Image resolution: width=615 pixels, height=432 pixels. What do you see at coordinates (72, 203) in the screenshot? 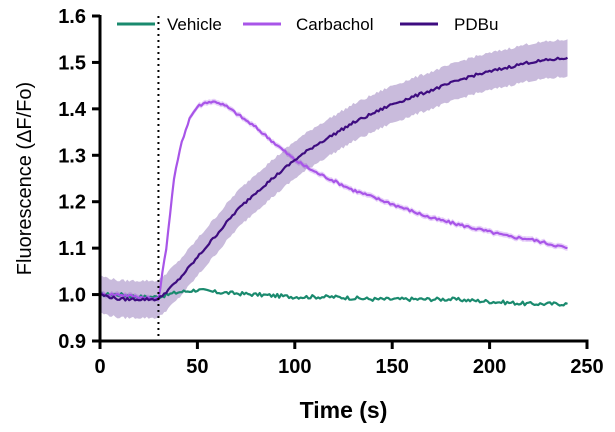
I see `y-tick-label: 1.2` at bounding box center [72, 203].